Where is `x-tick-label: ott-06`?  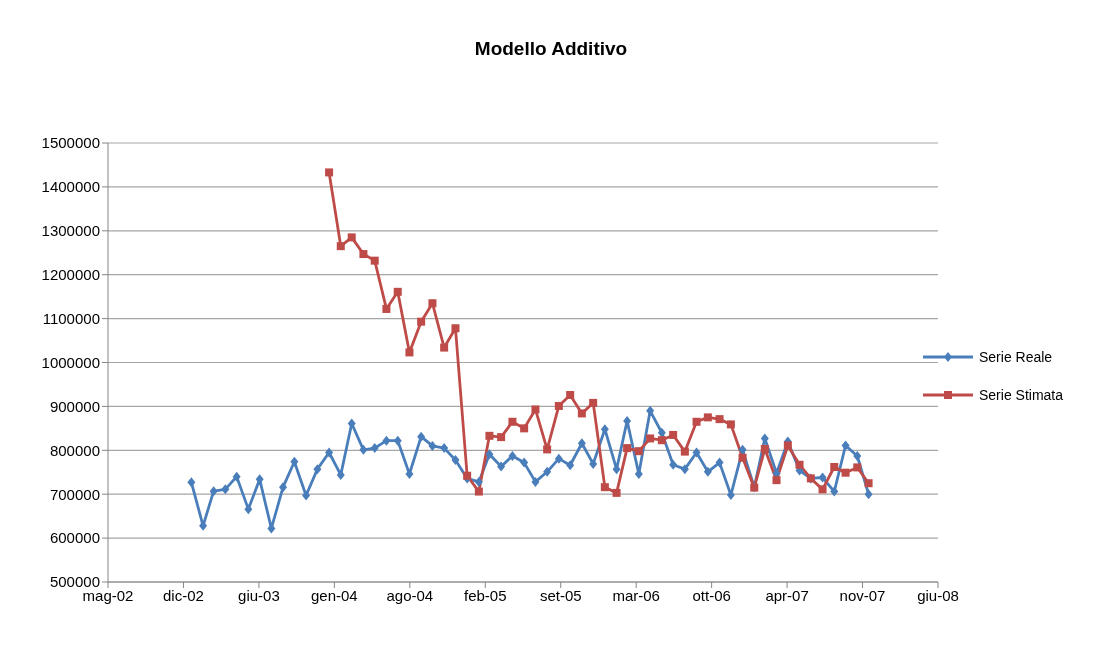 x-tick-label: ott-06 is located at coordinates (711, 595).